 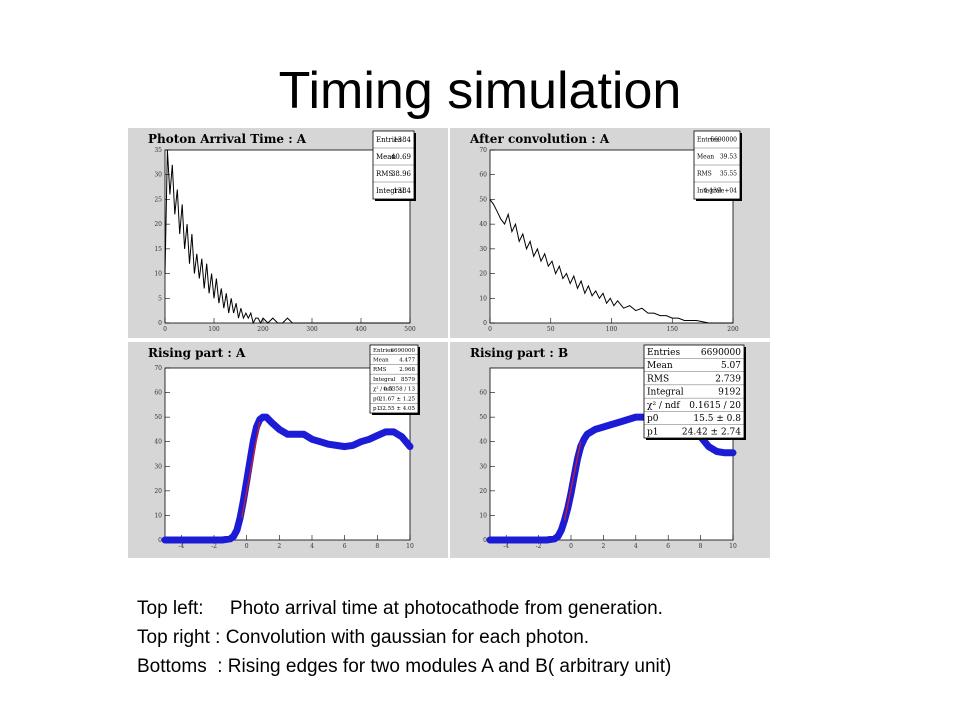 What do you see at coordinates (158, 515) in the screenshot?
I see `y-tick-label: 10` at bounding box center [158, 515].